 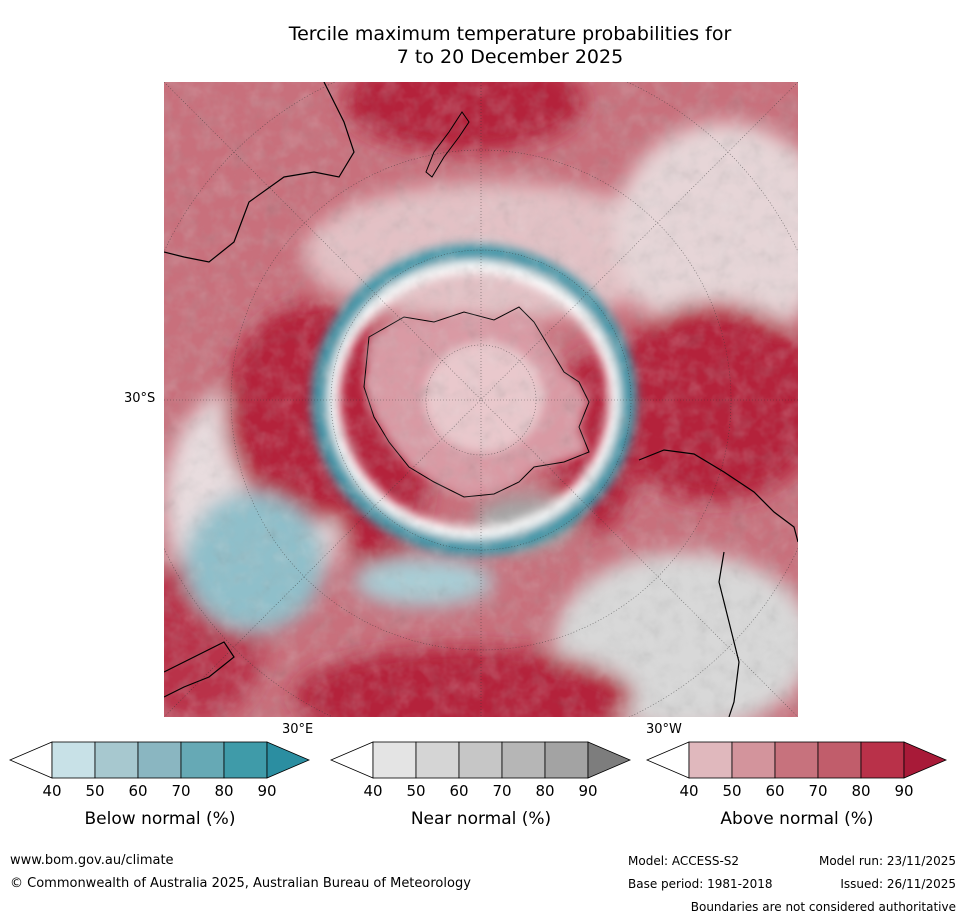 I want to click on colorbar-above-normal-tick-label: 90, so click(x=904, y=791).